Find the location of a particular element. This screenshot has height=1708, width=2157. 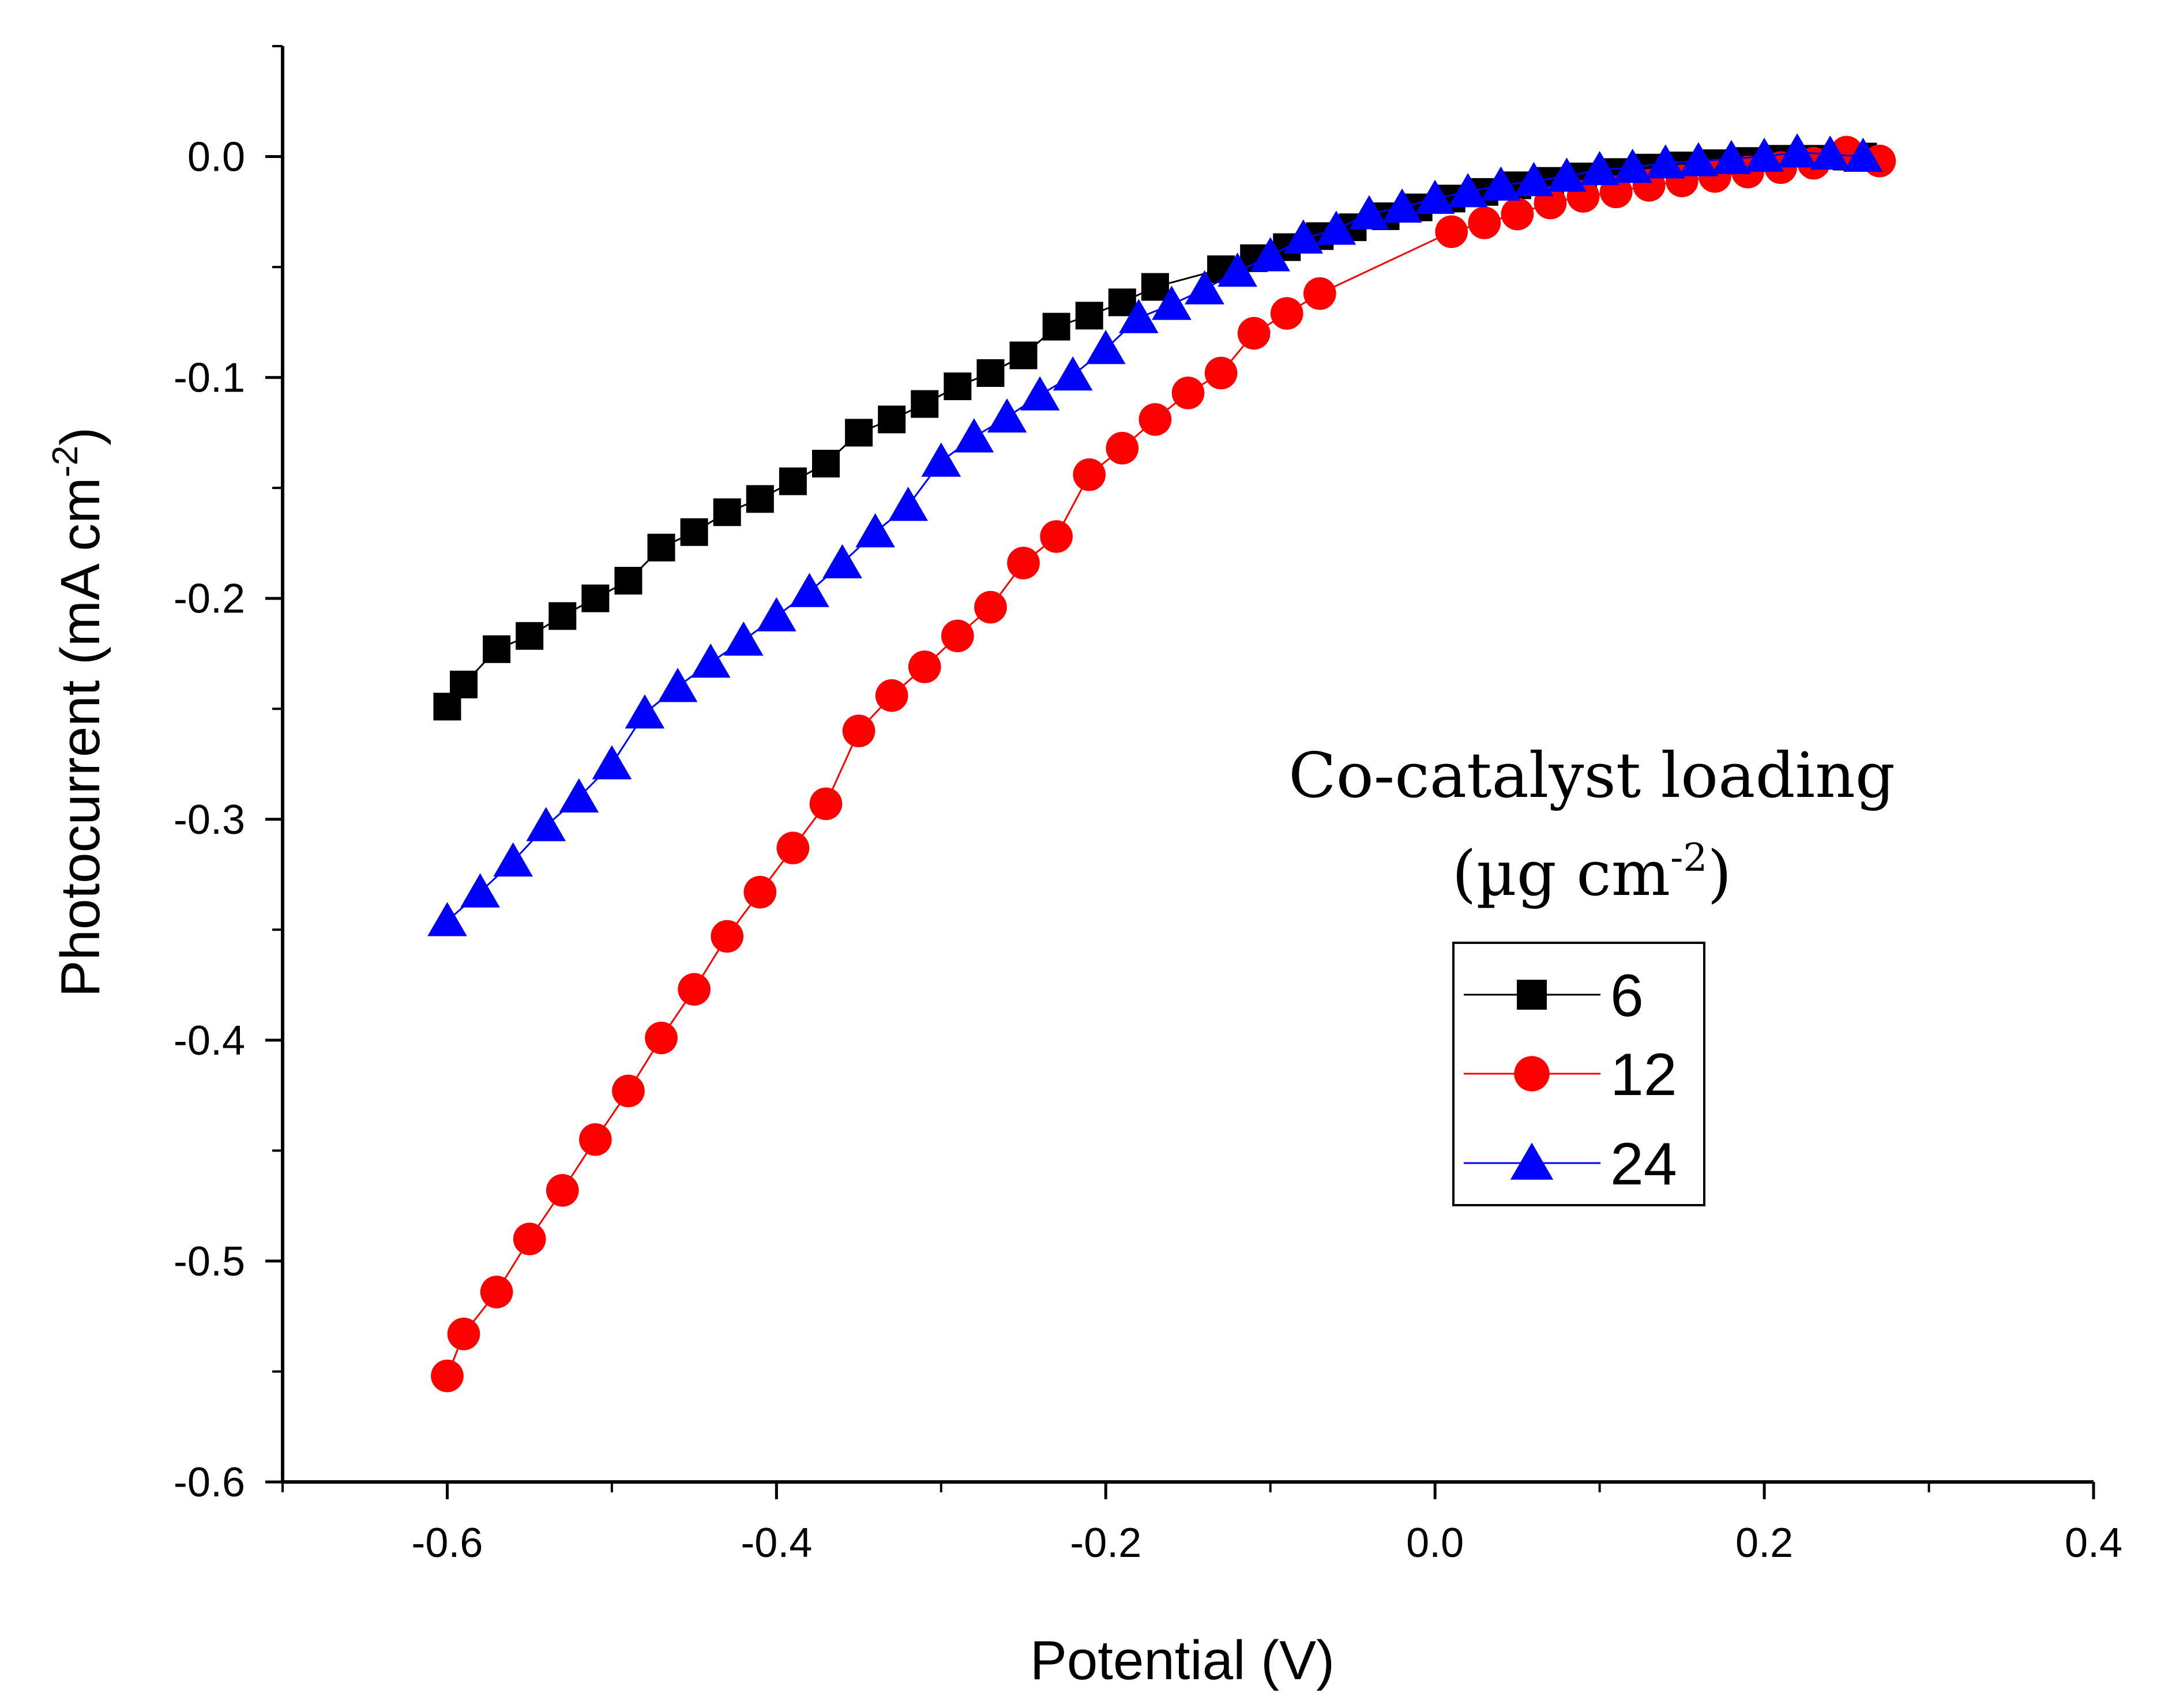

x-tick-label: -0.4 is located at coordinates (777, 1543).